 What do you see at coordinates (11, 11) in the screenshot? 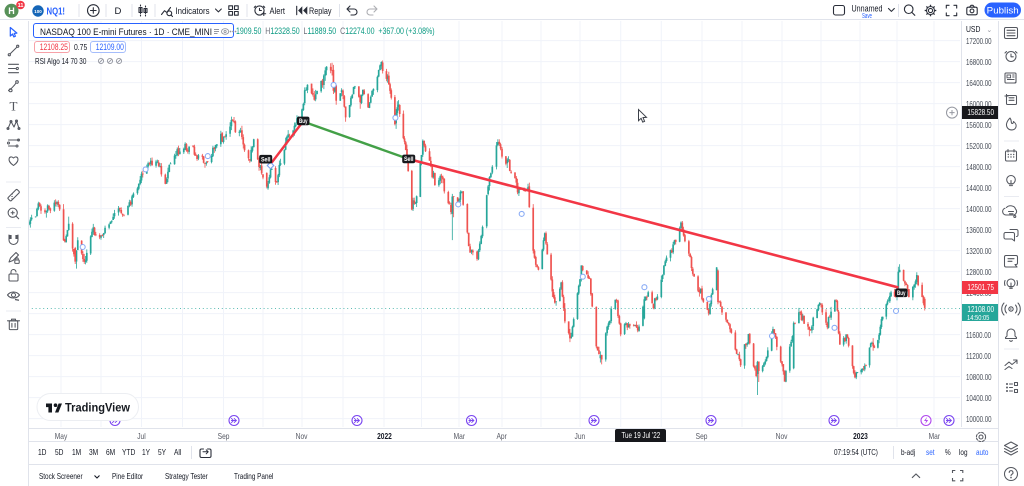
I see `svg-text: H` at bounding box center [11, 11].